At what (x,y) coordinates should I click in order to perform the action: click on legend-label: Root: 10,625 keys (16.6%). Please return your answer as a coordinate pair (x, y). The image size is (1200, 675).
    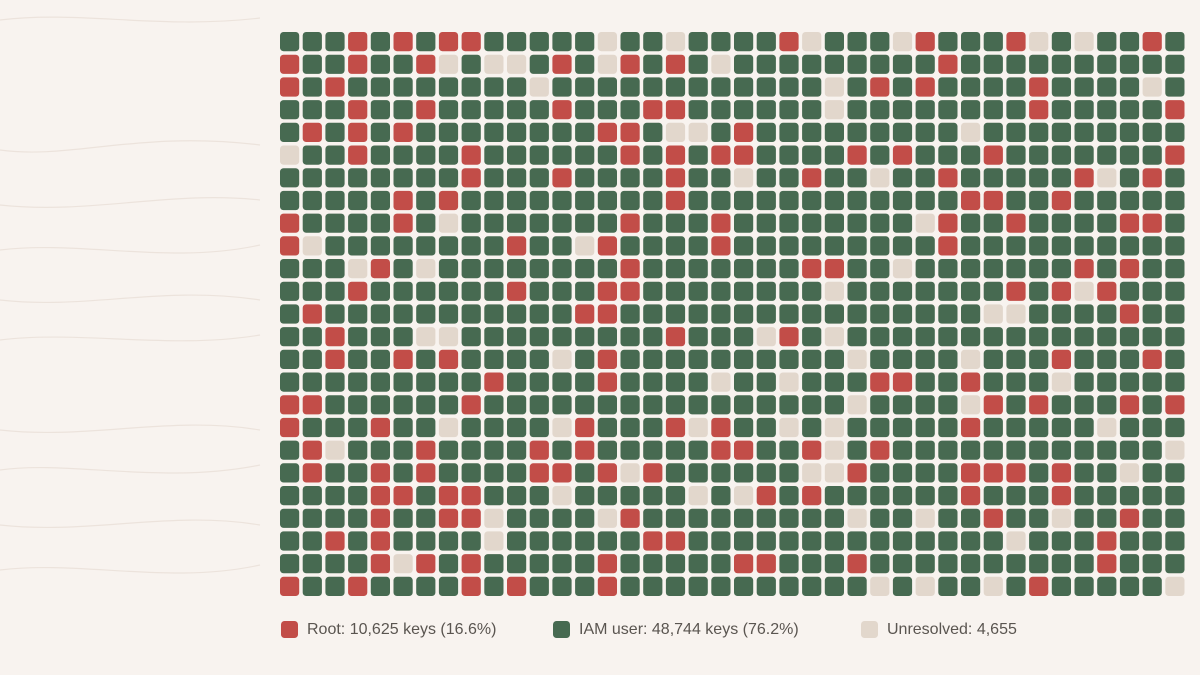
    Looking at the image, I should click on (401, 629).